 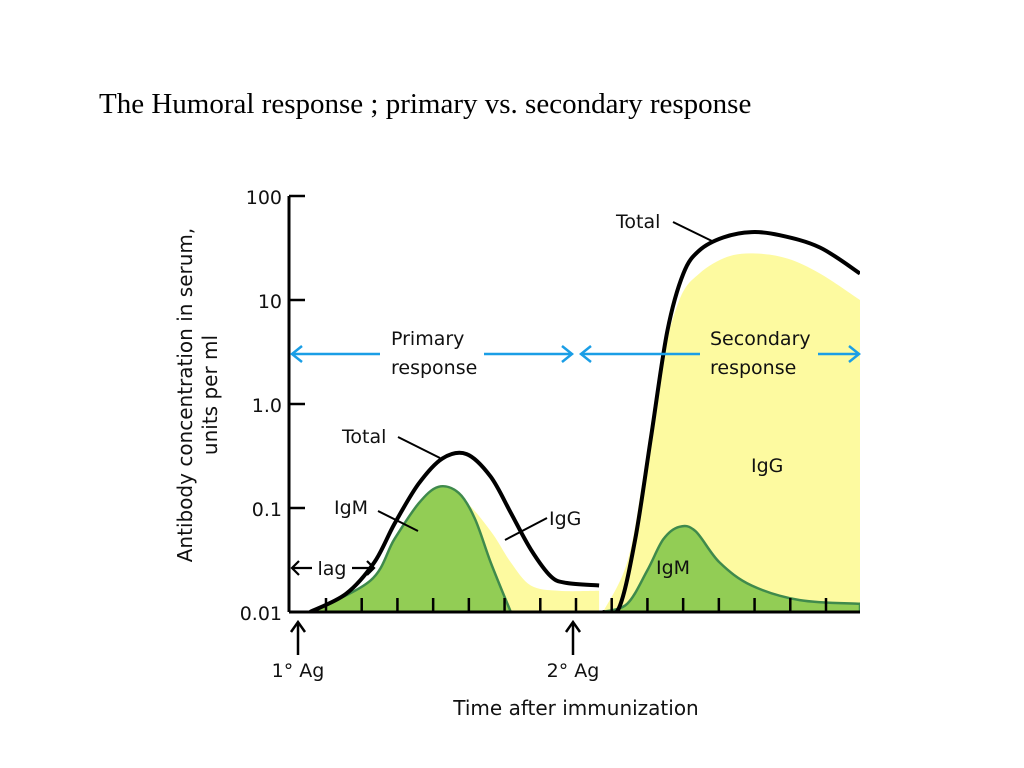 What do you see at coordinates (351, 508) in the screenshot?
I see `igm-primary-label: IgM` at bounding box center [351, 508].